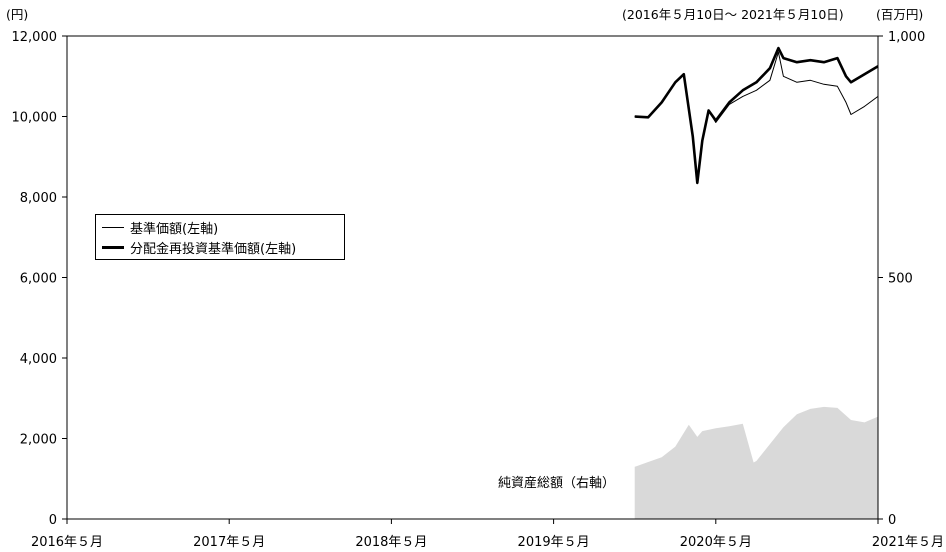 The image size is (946, 552). Describe the element at coordinates (67, 542) in the screenshot. I see `x-axis-tick-label: 2016年５月` at that location.